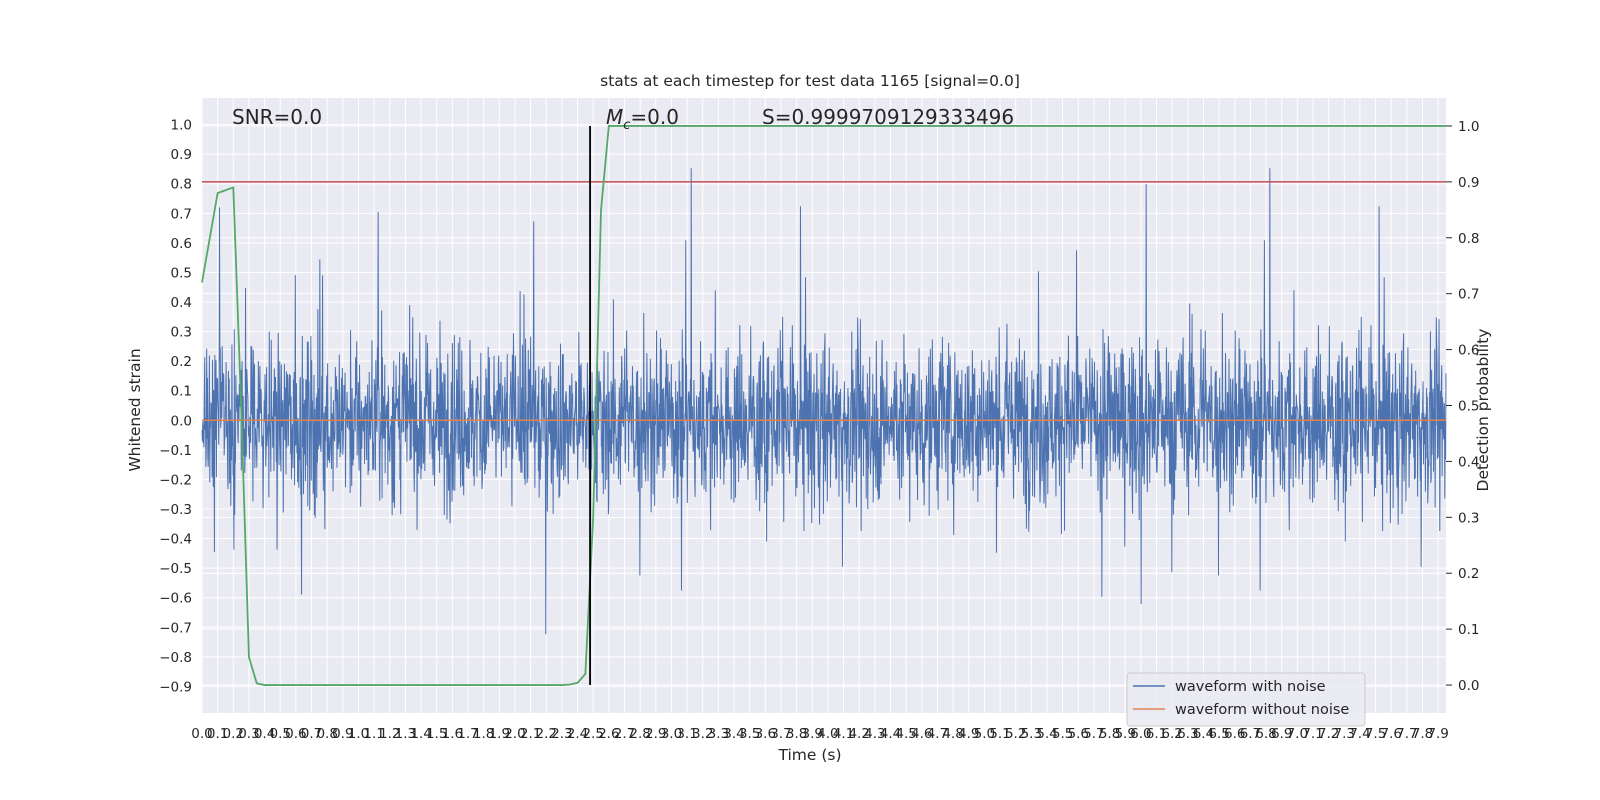 The width and height of the screenshot is (1600, 800). I want to click on x-tick-label: 0.2, so click(233, 734).